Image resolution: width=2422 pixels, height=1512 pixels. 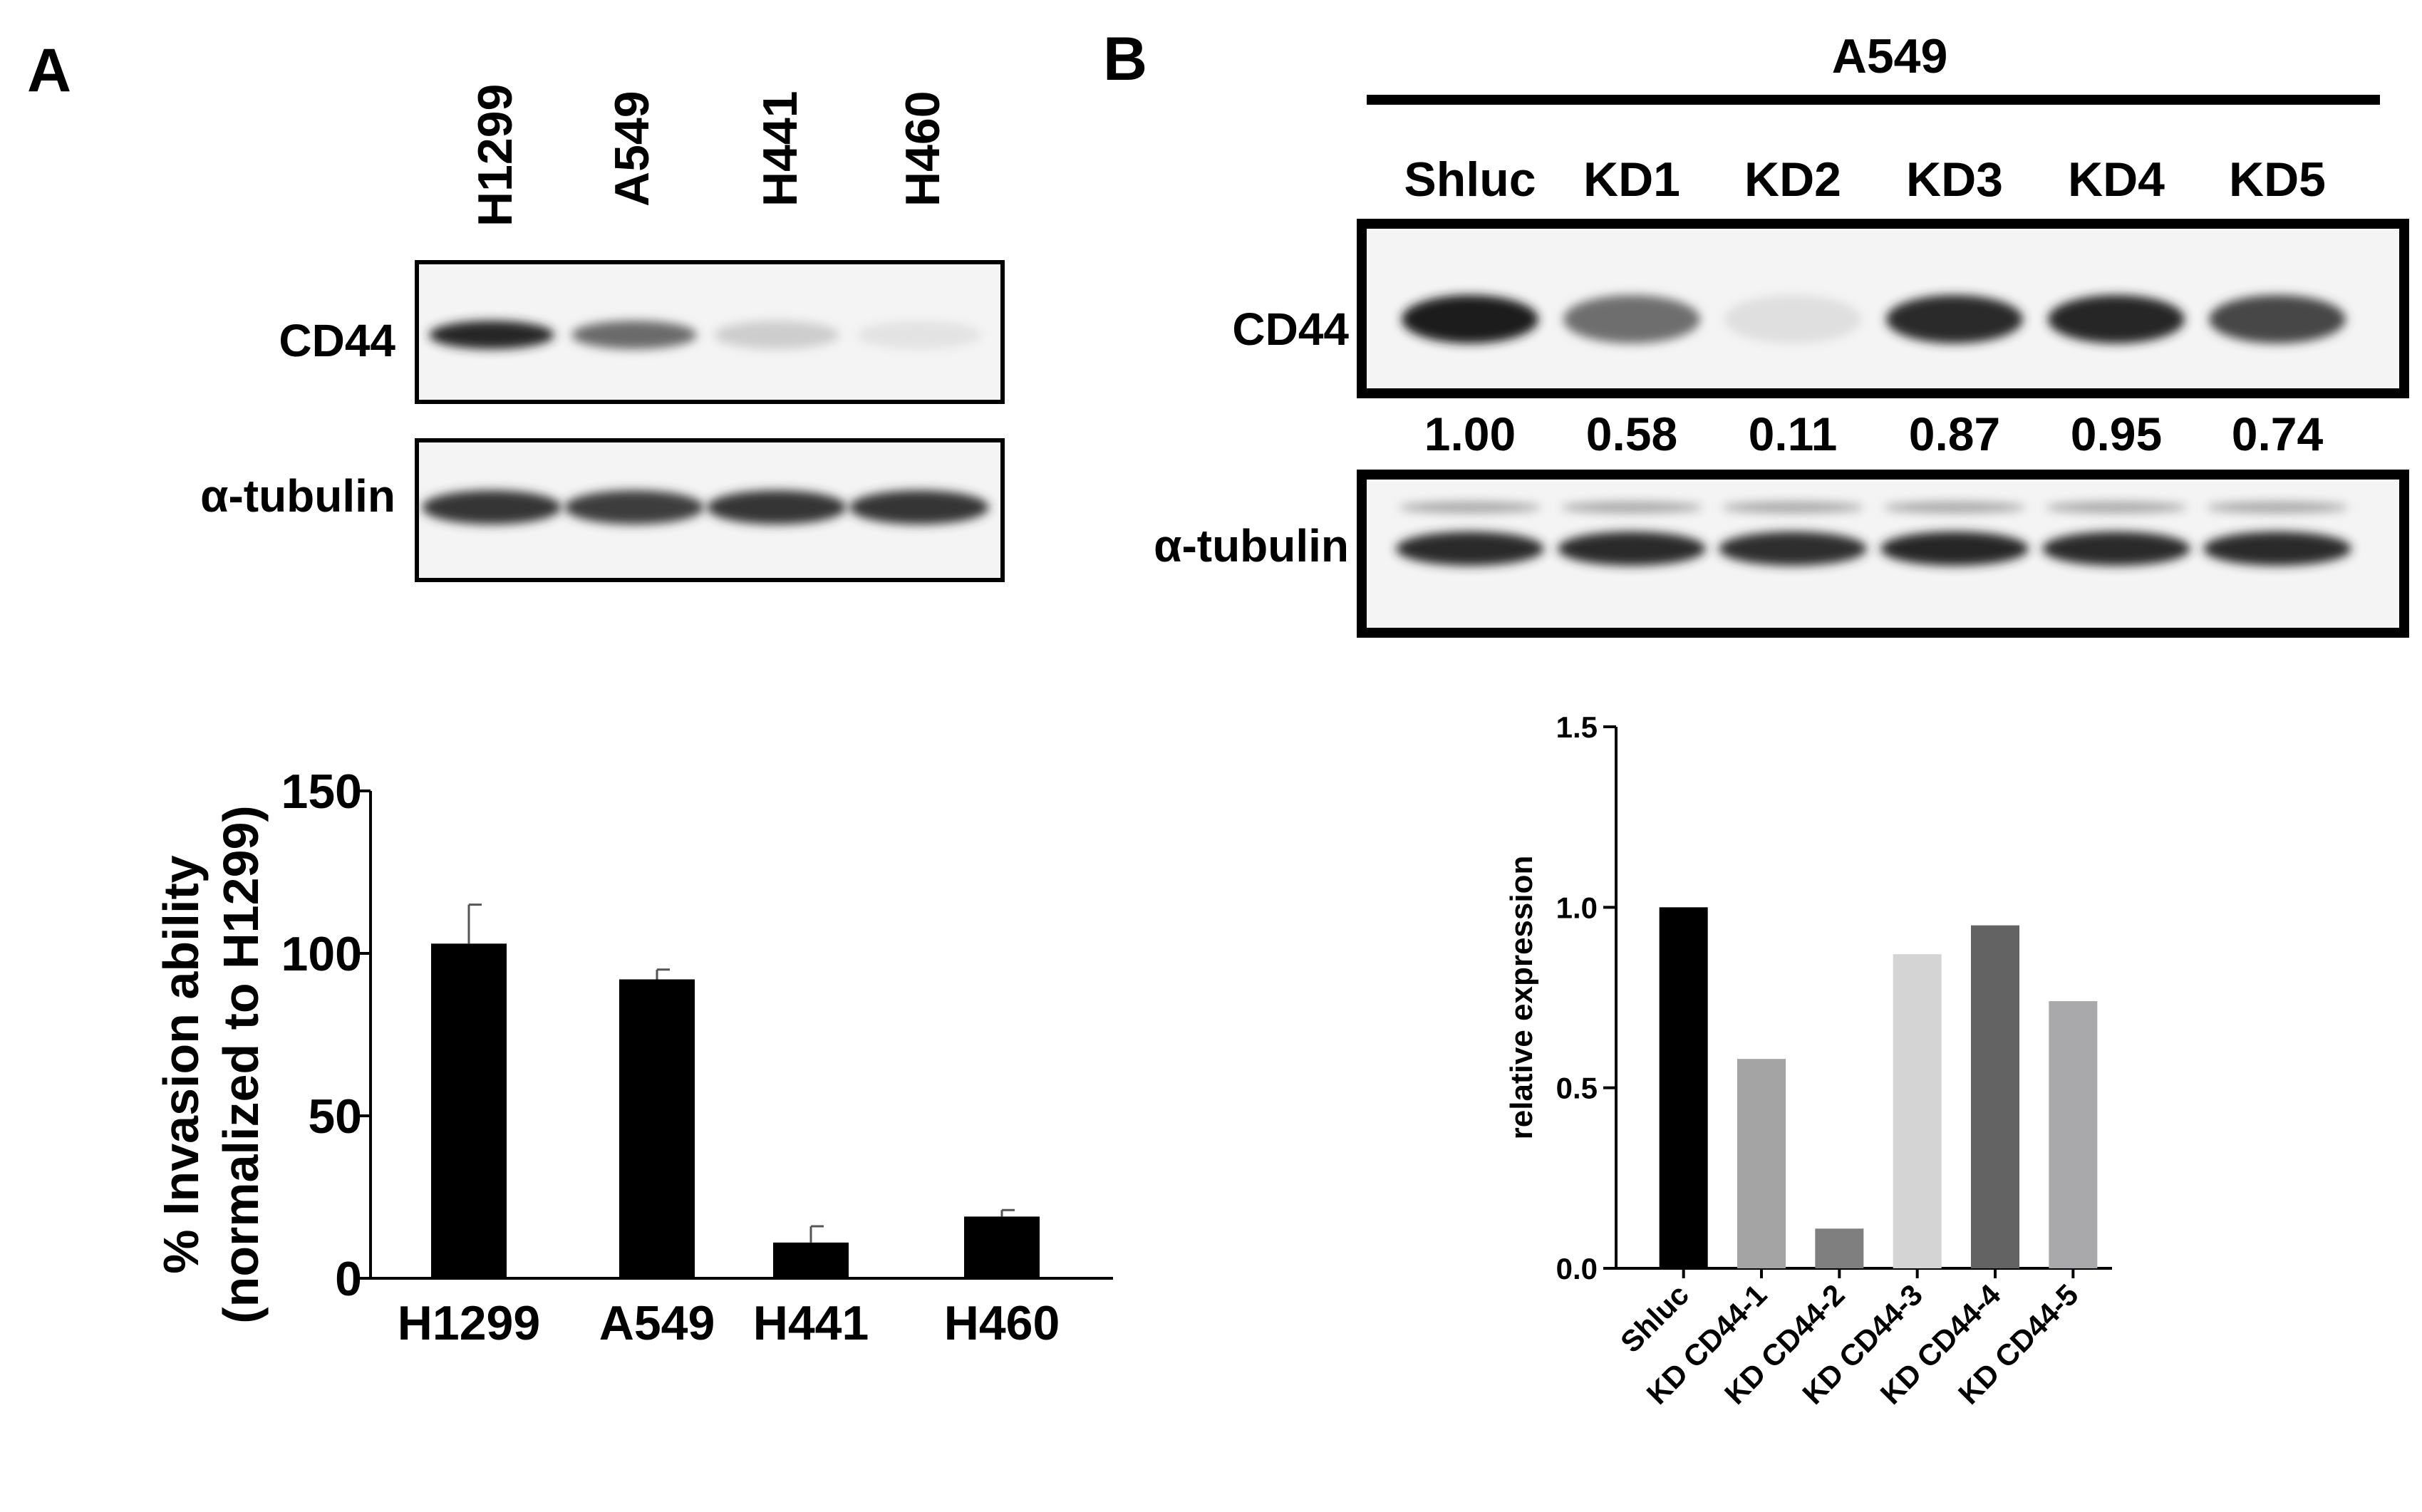 I want to click on chart-a-ylabel-line1: % Invasion ability, so click(x=181, y=1064).